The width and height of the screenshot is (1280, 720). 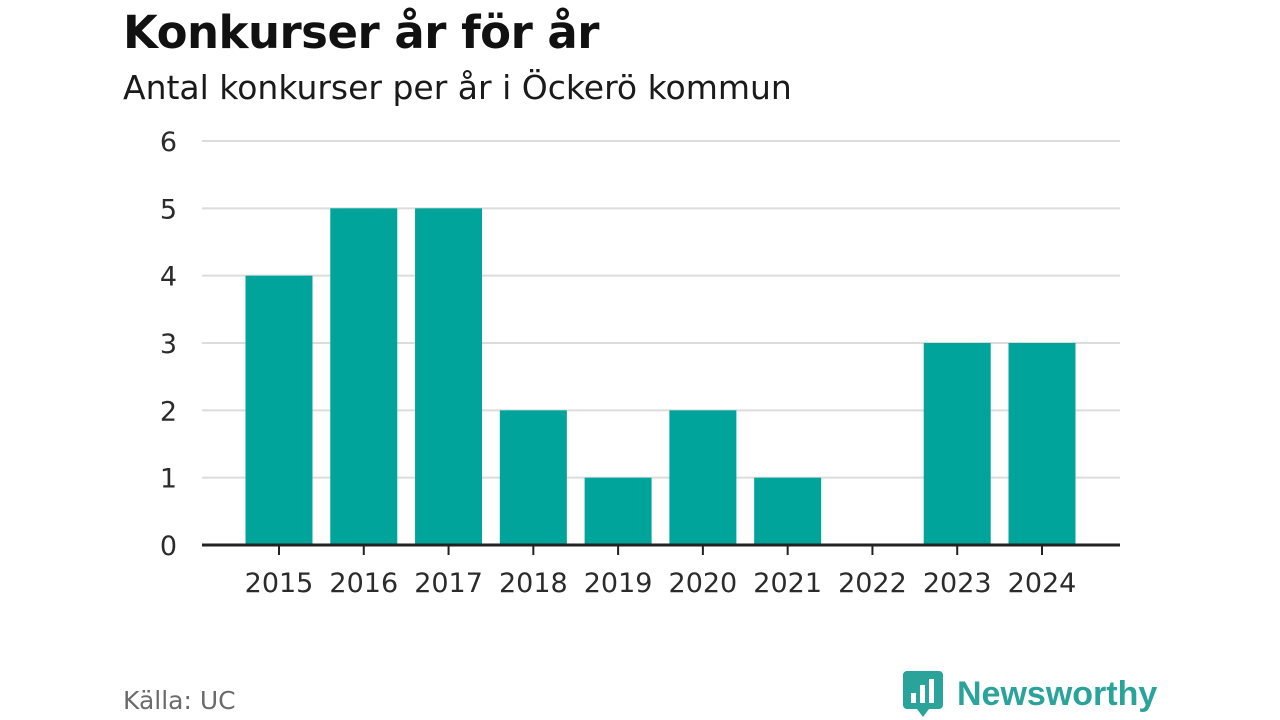 I want to click on x-tick-label: 2024, so click(x=1042, y=583).